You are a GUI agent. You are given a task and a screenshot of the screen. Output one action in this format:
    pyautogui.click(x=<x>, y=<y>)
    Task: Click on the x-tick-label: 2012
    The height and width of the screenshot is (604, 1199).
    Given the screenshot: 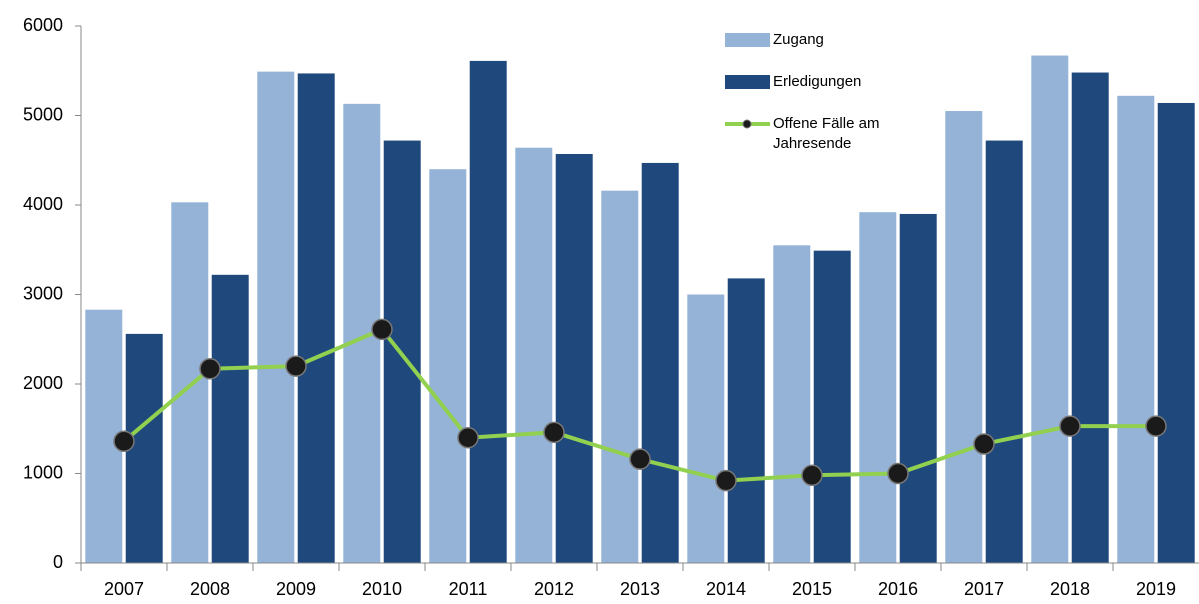 What is the action you would take?
    pyautogui.click(x=554, y=589)
    